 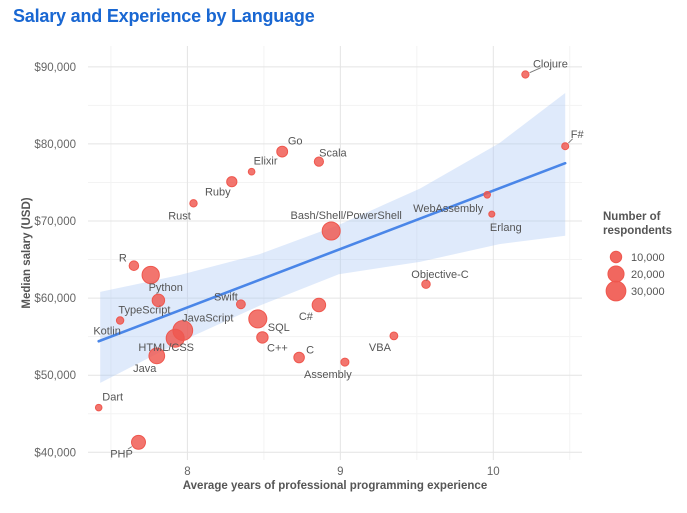 What do you see at coordinates (120, 320) in the screenshot?
I see `data-point-kotlin` at bounding box center [120, 320].